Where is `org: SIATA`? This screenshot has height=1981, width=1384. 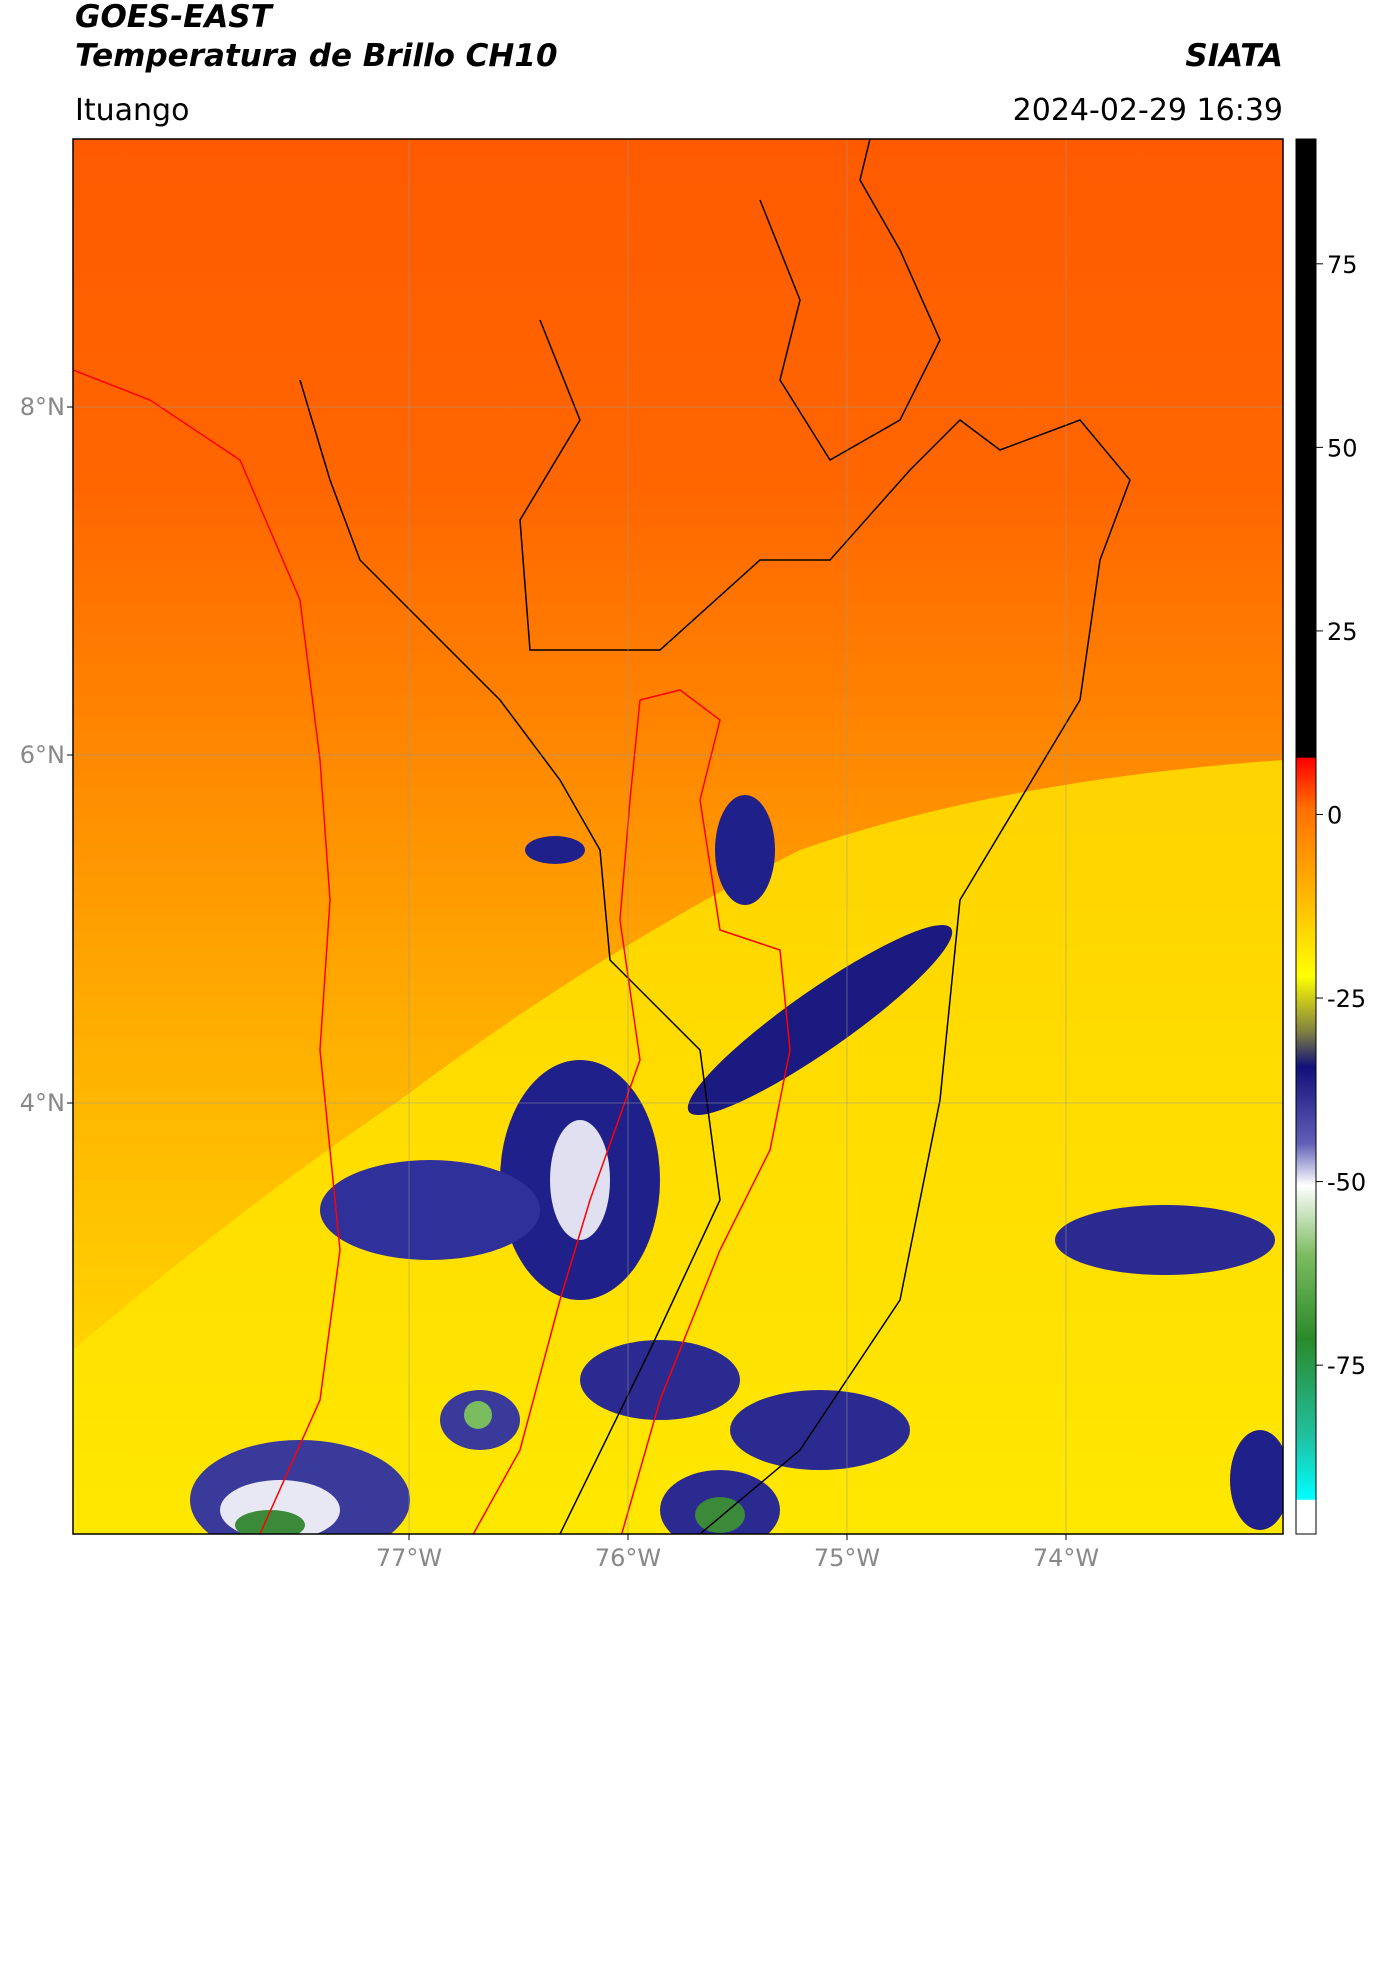
org: SIATA is located at coordinates (1234, 56).